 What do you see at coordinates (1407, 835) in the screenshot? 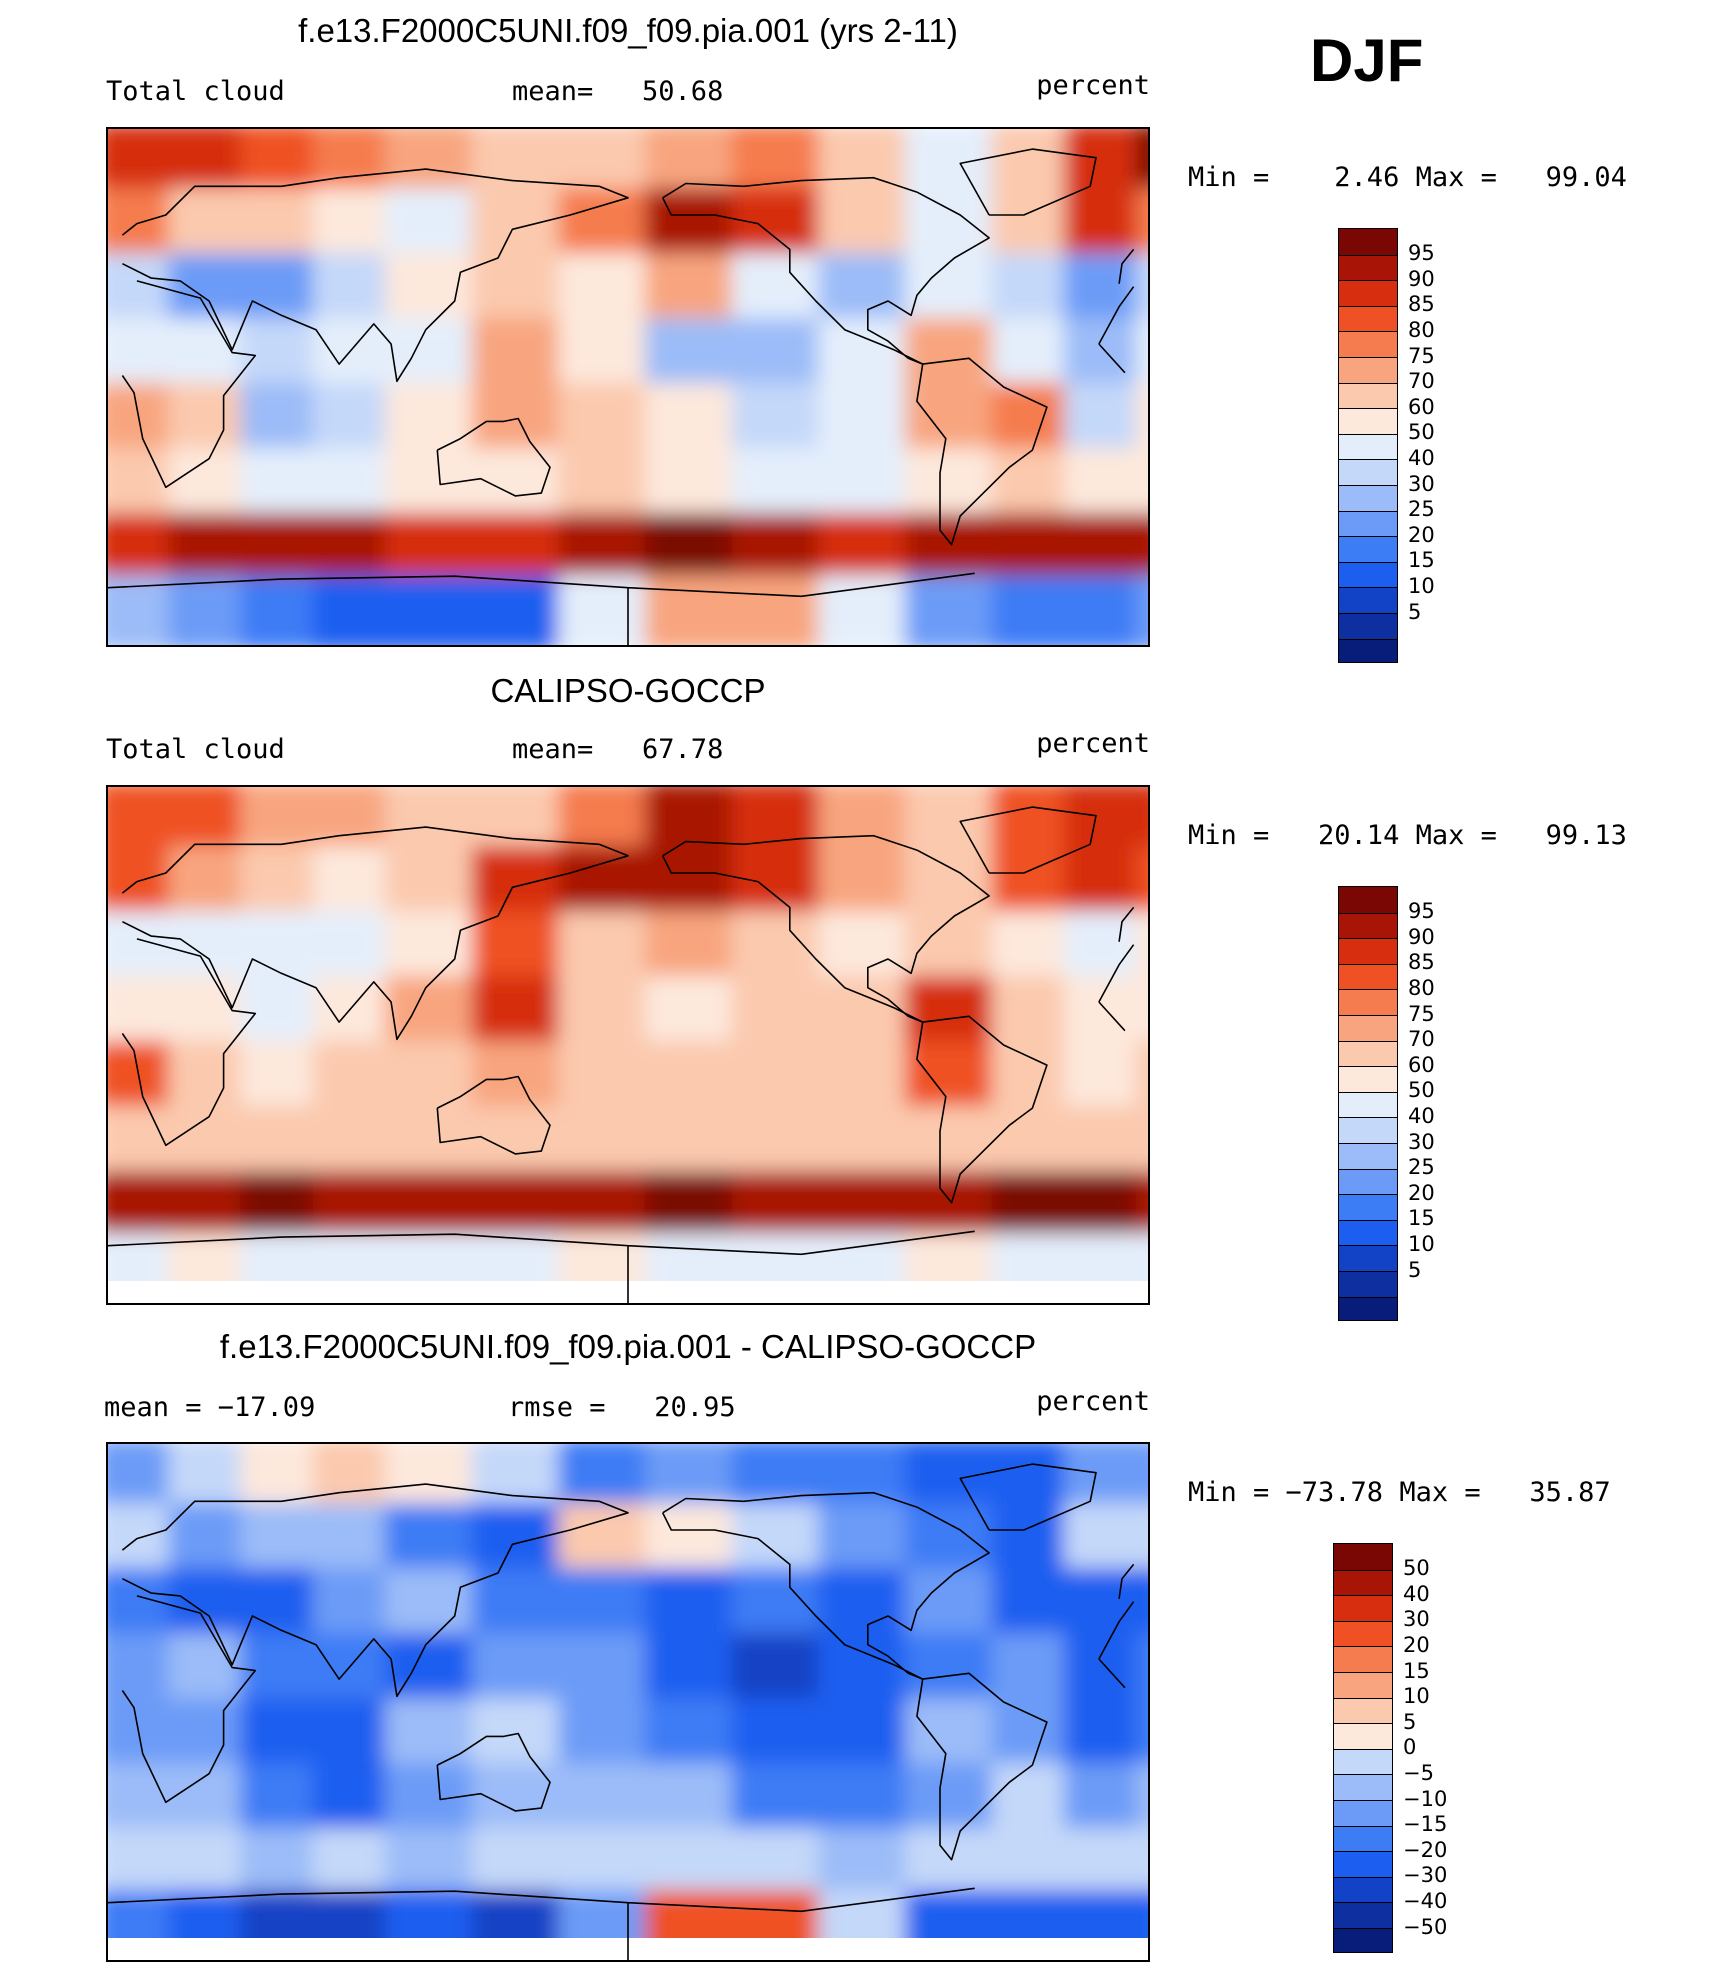
I see `panel-2-minmax: Min = 20.14 Max = 99.13` at bounding box center [1407, 835].